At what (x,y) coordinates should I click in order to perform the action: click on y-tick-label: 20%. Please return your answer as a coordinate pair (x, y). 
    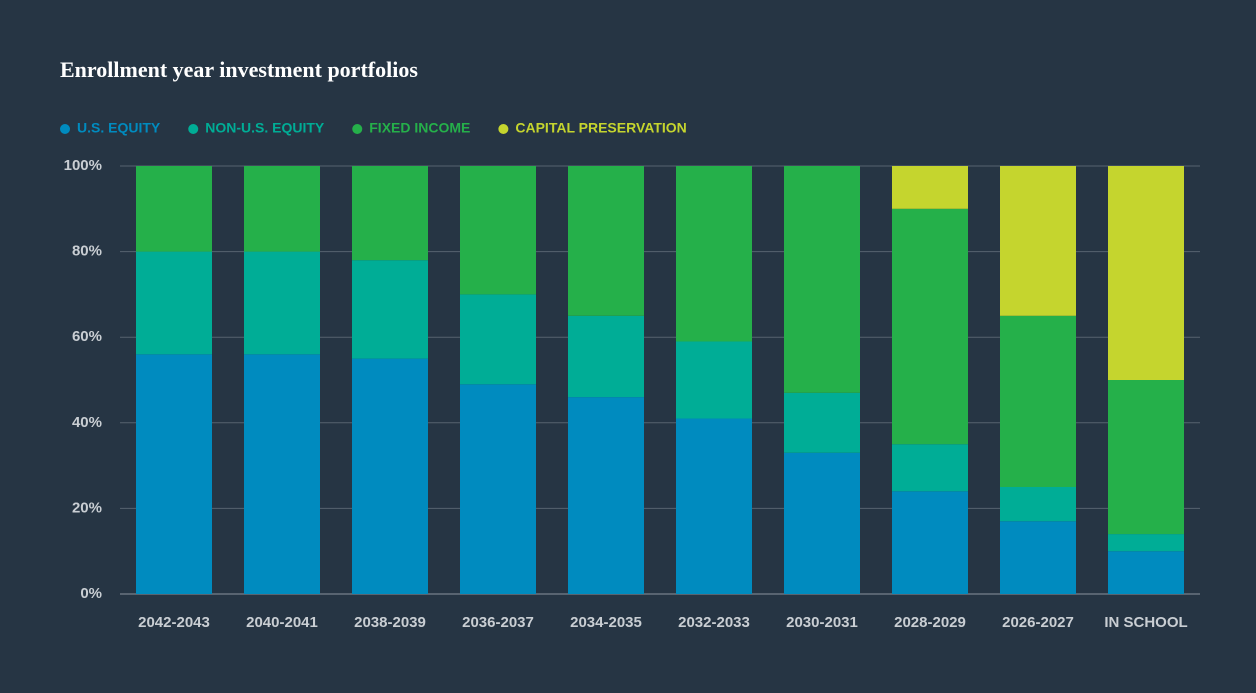
    Looking at the image, I should click on (87, 507).